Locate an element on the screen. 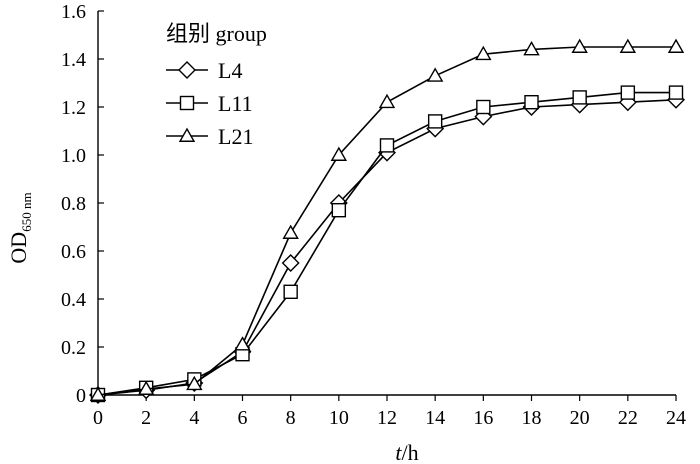 This screenshot has height=464, width=700. legend-title: 组别 group is located at coordinates (216, 33).